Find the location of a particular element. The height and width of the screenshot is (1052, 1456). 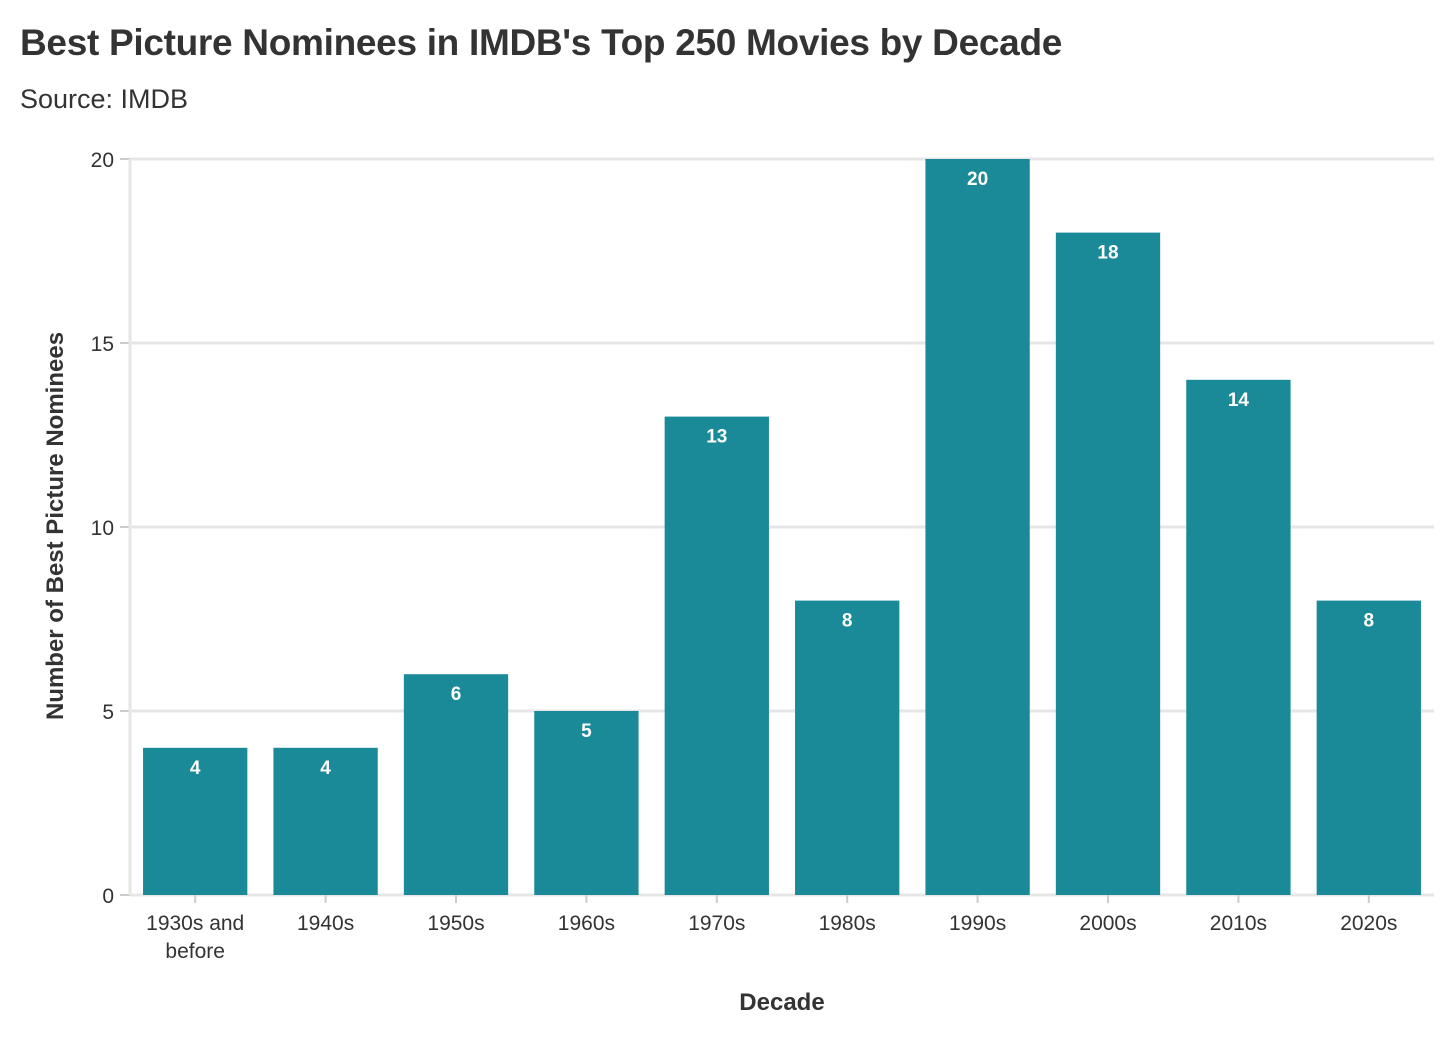

x-tick-label: 1960s is located at coordinates (586, 923).